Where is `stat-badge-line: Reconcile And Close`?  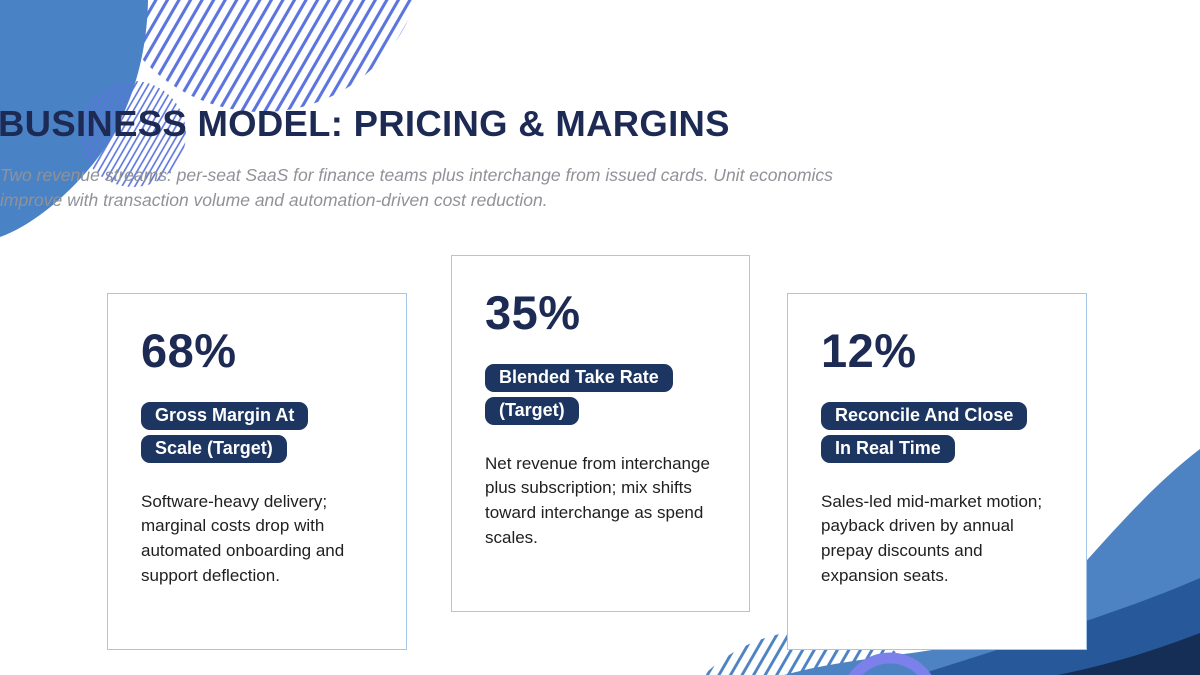
stat-badge-line: Reconcile And Close is located at coordinates (924, 415).